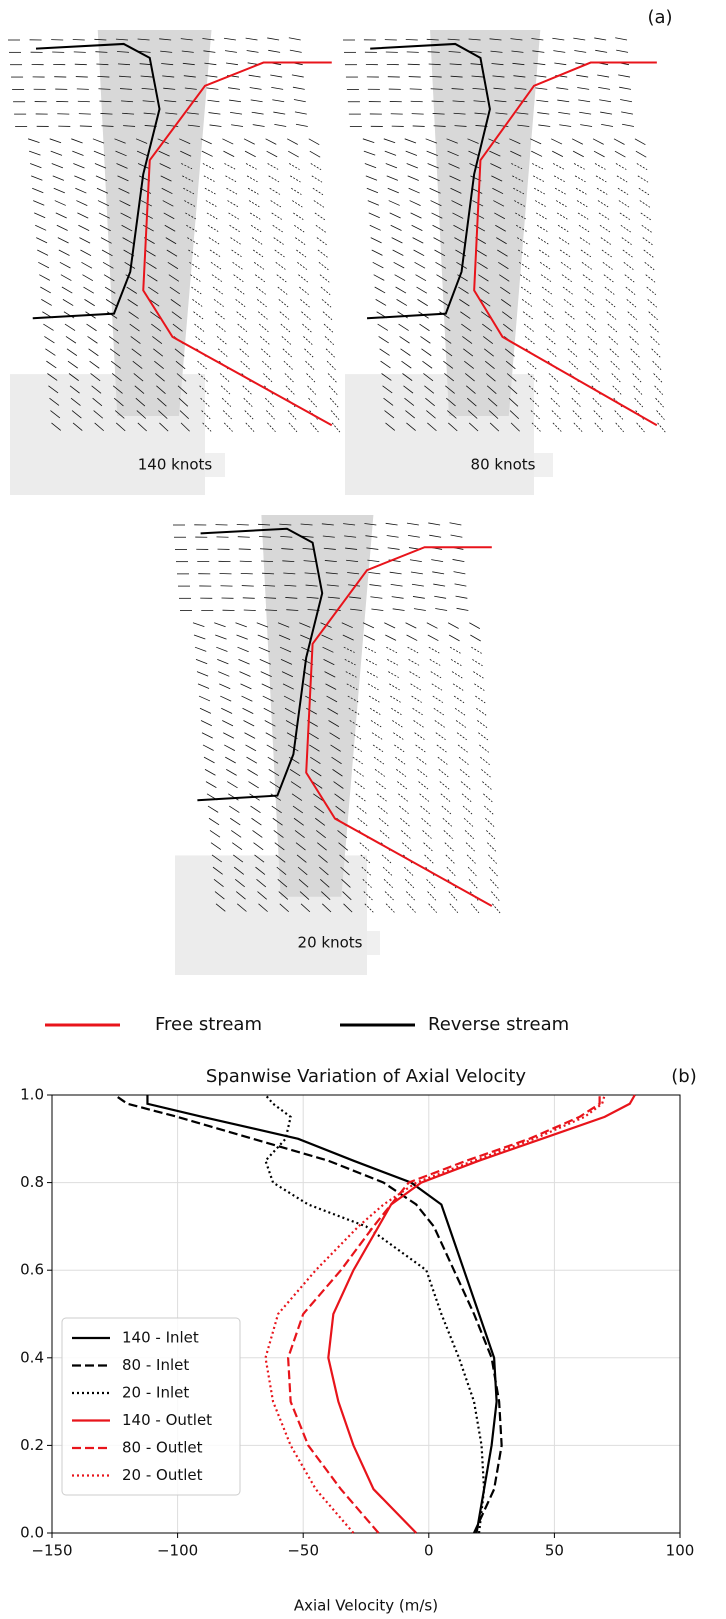 Image resolution: width=726 pixels, height=1619 pixels. Describe the element at coordinates (330, 943) in the screenshot. I see `panel-speed-label: 20 knots` at that location.